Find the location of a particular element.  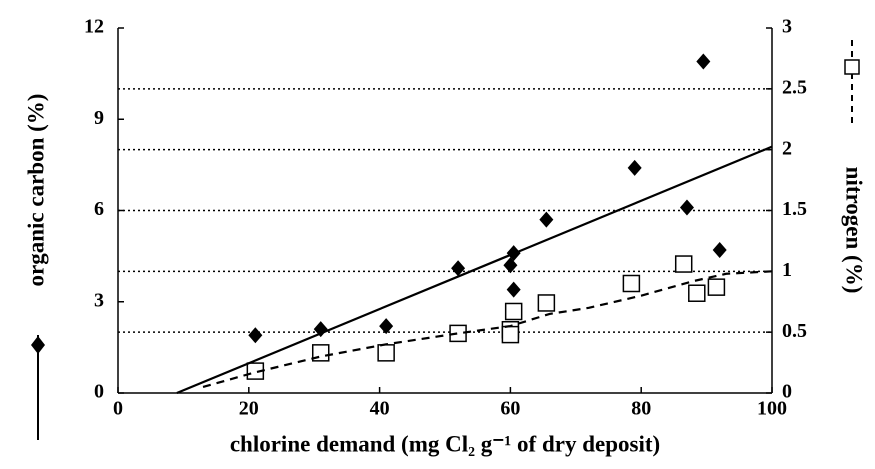

legend-diamond is located at coordinates (38, 345).